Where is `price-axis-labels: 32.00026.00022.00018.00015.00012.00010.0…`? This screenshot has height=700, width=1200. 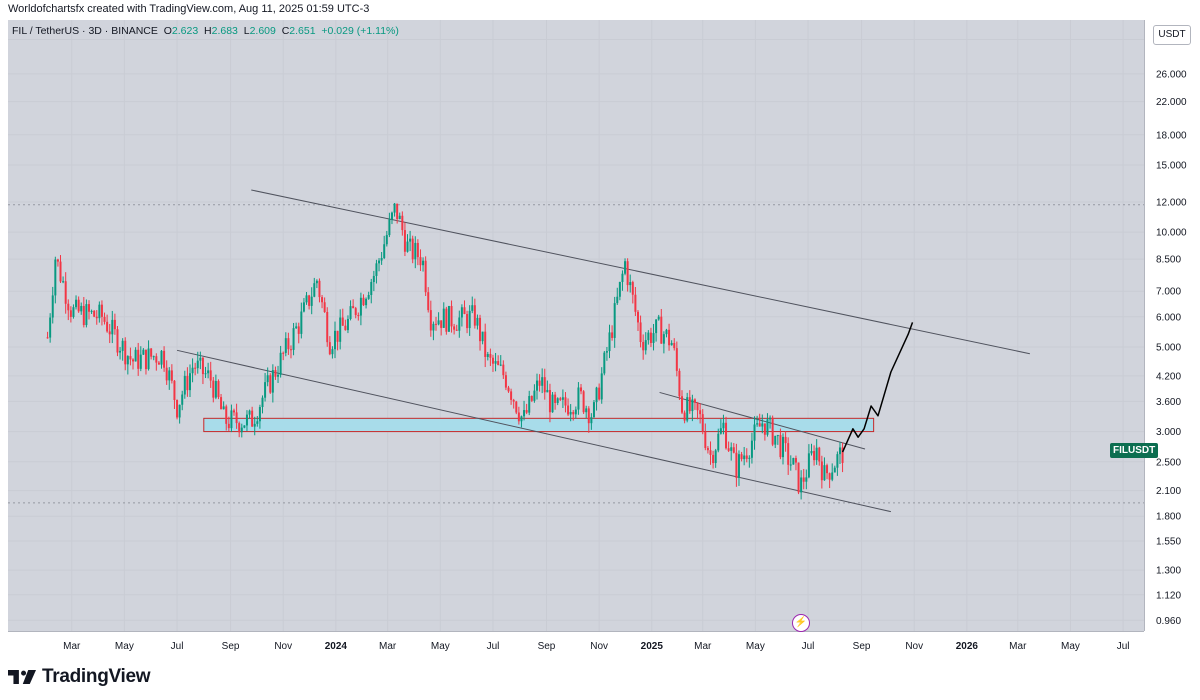 price-axis-labels: 32.00026.00022.00018.00015.00012.00010.0… is located at coordinates (1171, 331).